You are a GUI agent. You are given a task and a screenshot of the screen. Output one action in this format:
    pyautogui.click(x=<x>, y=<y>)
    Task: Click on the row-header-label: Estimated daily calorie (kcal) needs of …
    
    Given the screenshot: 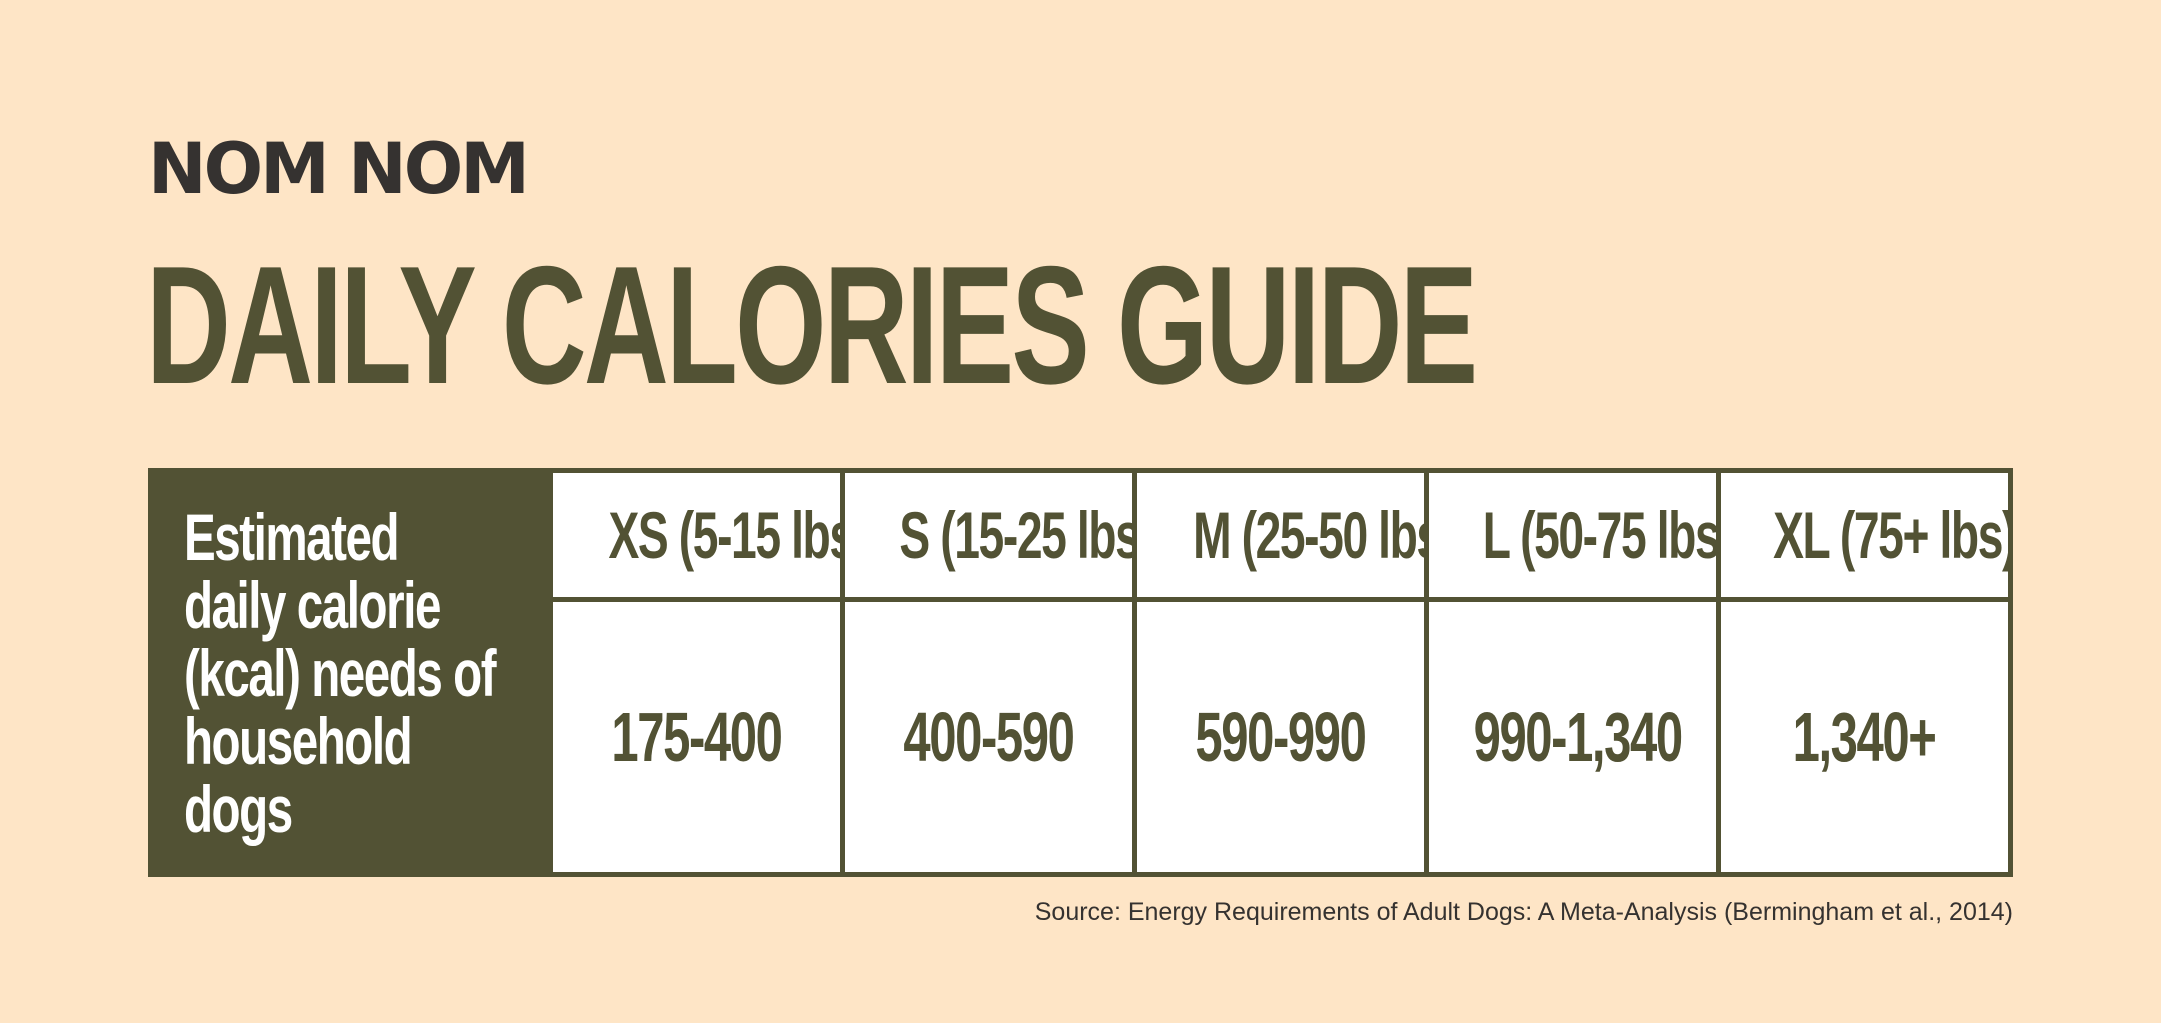 What is the action you would take?
    pyautogui.click(x=340, y=672)
    